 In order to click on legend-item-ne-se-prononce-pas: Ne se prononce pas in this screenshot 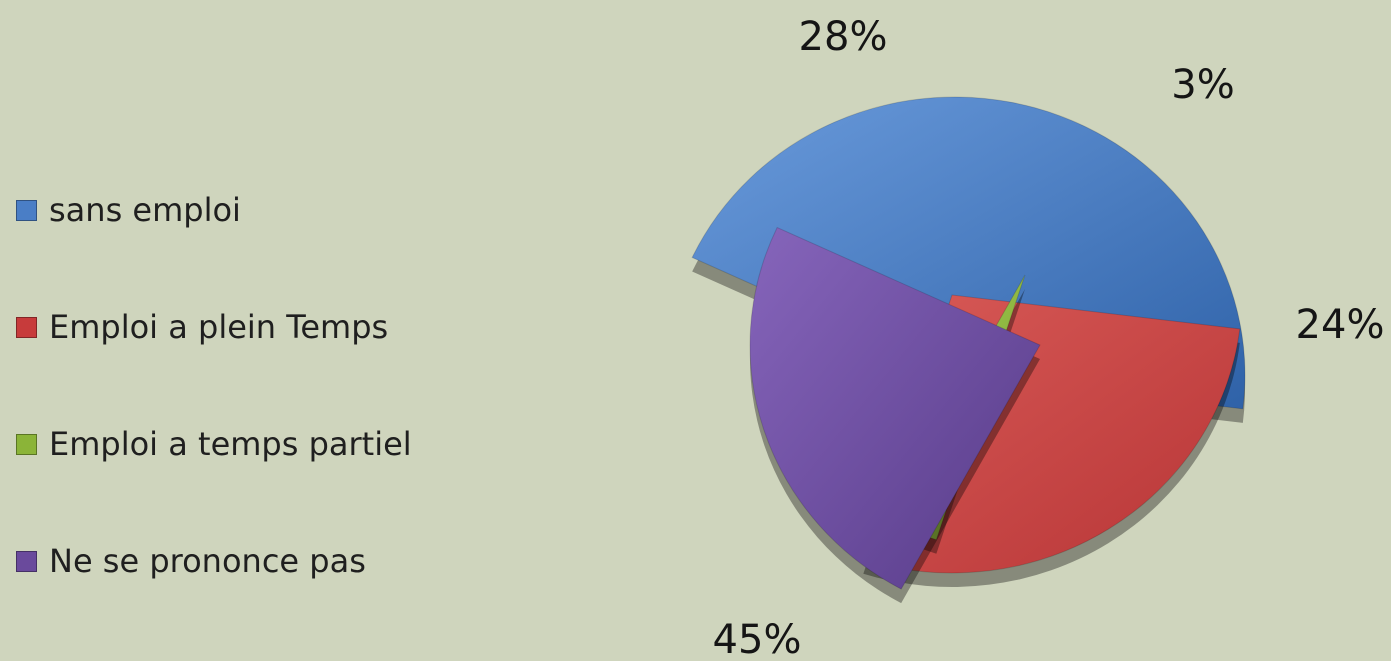, I will do `click(214, 561)`.